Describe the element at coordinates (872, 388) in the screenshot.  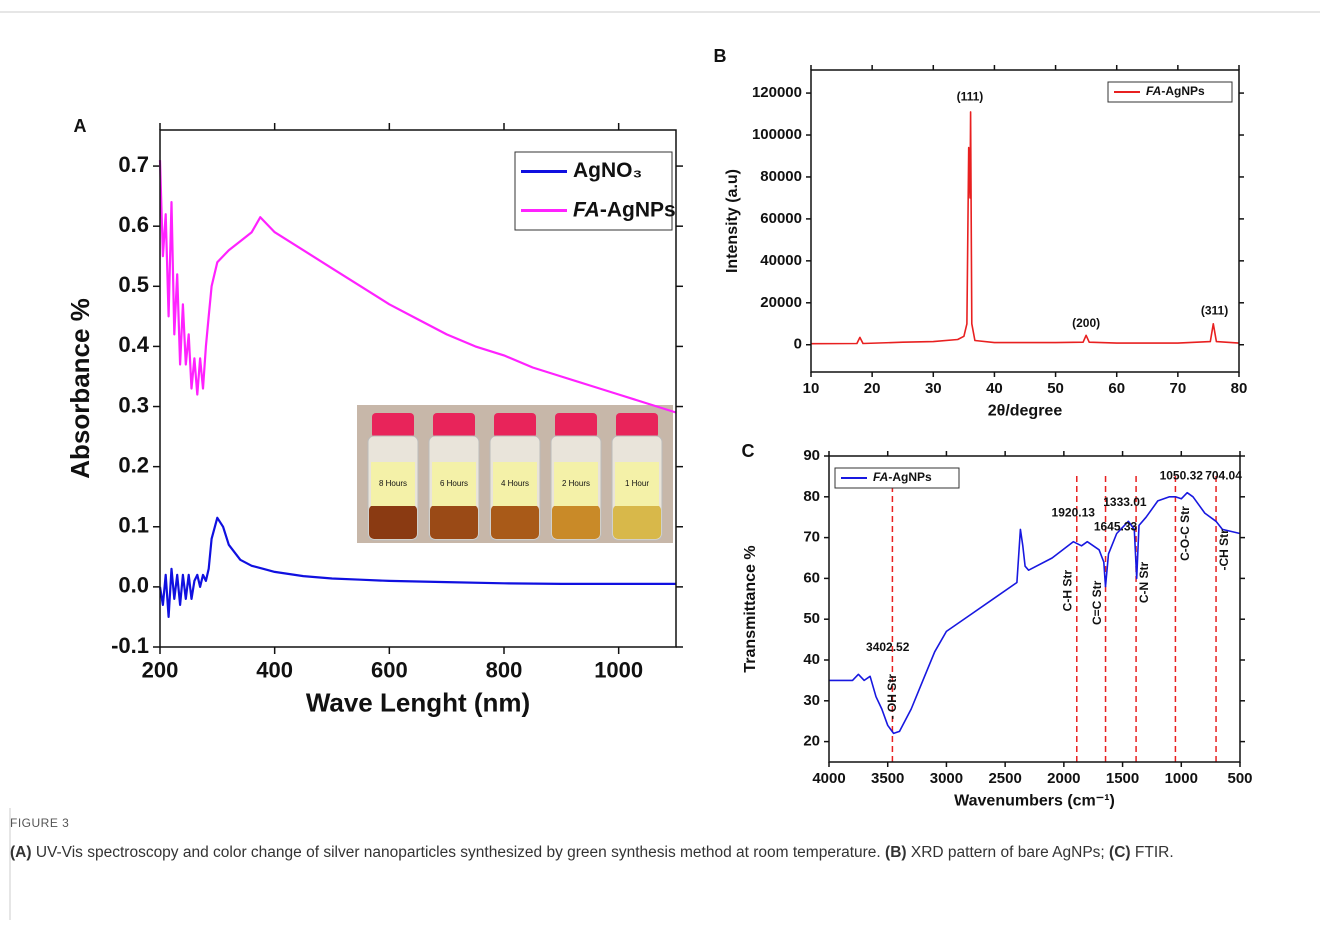
I see `x-tick-label: 20` at that location.